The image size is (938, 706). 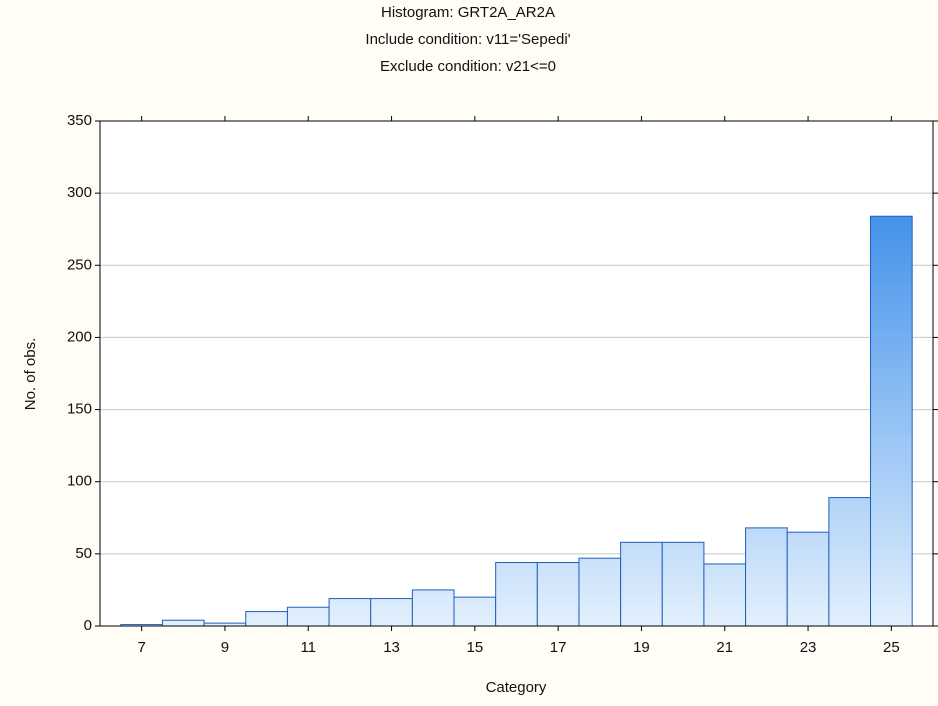 I want to click on chart-title: Histogram: GRT2A_AR2A, so click(x=468, y=12).